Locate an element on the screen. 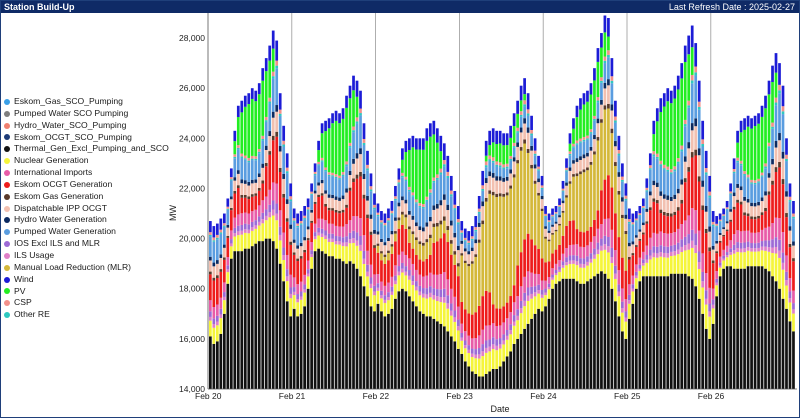 This screenshot has height=418, width=800. legend-item: Hydro Water Generation is located at coordinates (89, 220).